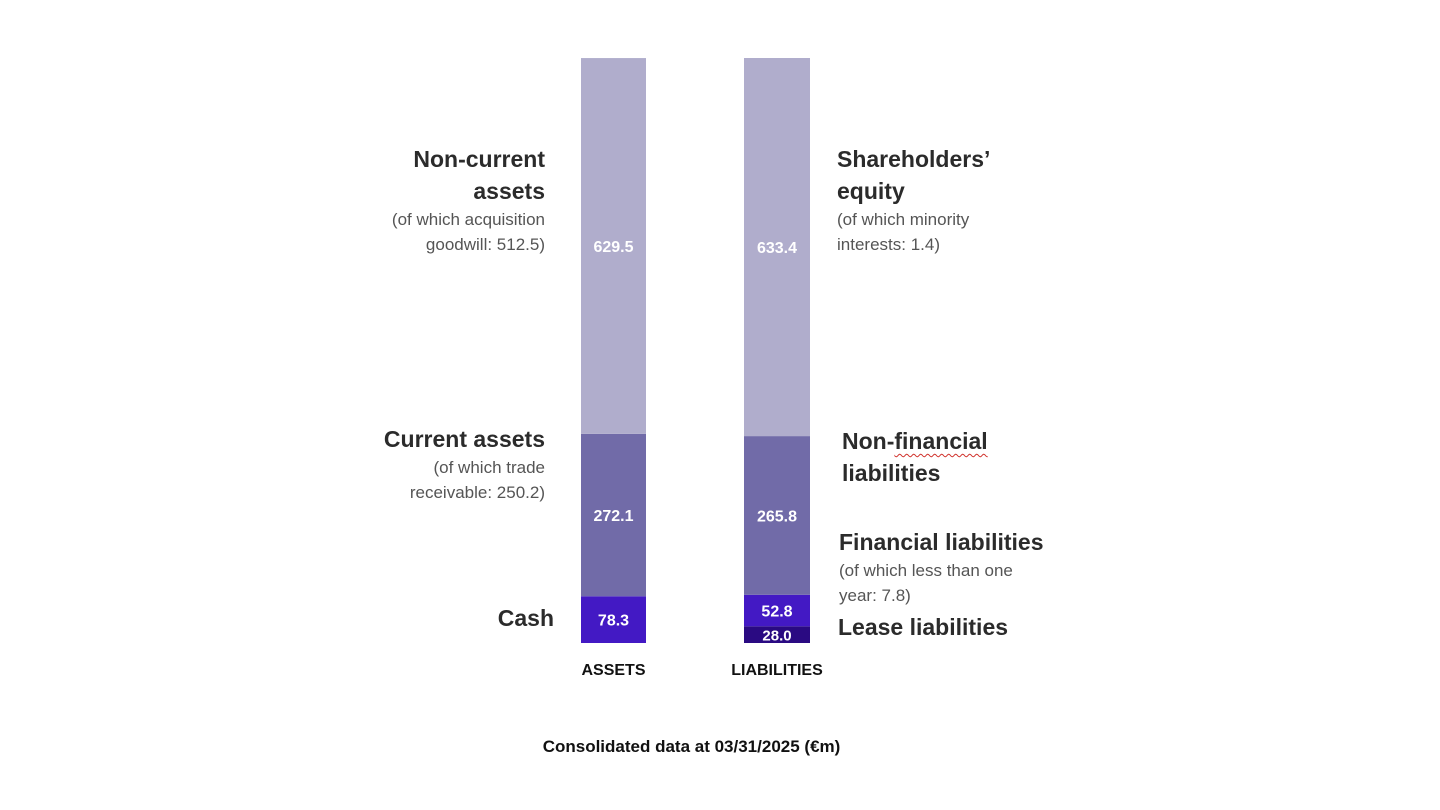 The width and height of the screenshot is (1440, 810). I want to click on bar-segment-liabilities-28.0, so click(777, 634).